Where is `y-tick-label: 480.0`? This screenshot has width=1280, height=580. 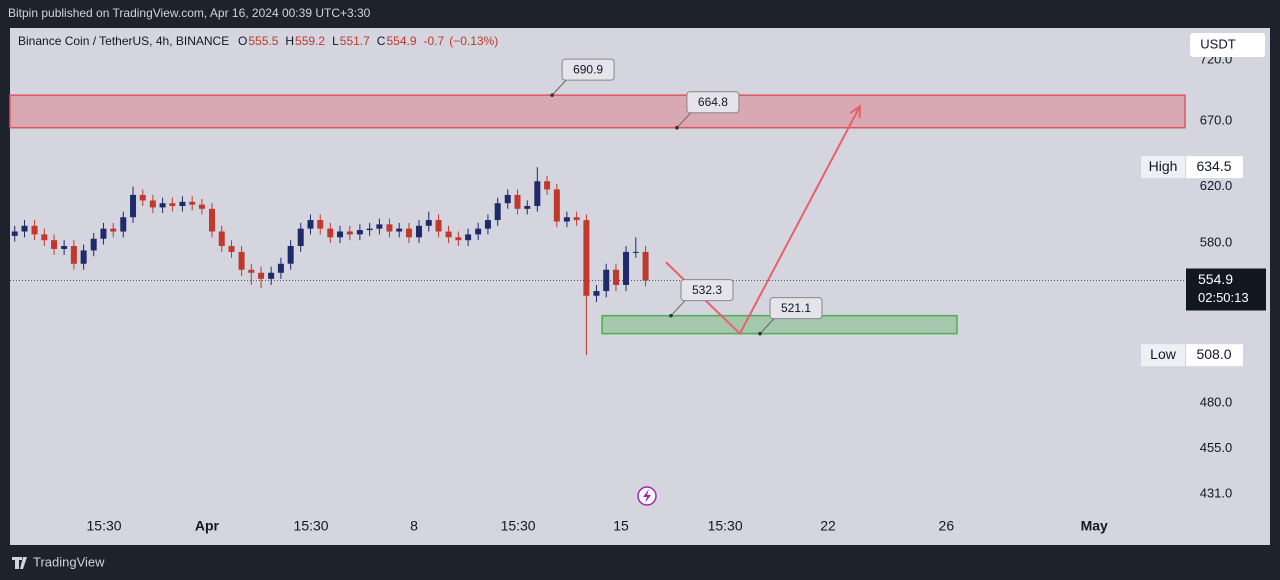 y-tick-label: 480.0 is located at coordinates (1216, 402).